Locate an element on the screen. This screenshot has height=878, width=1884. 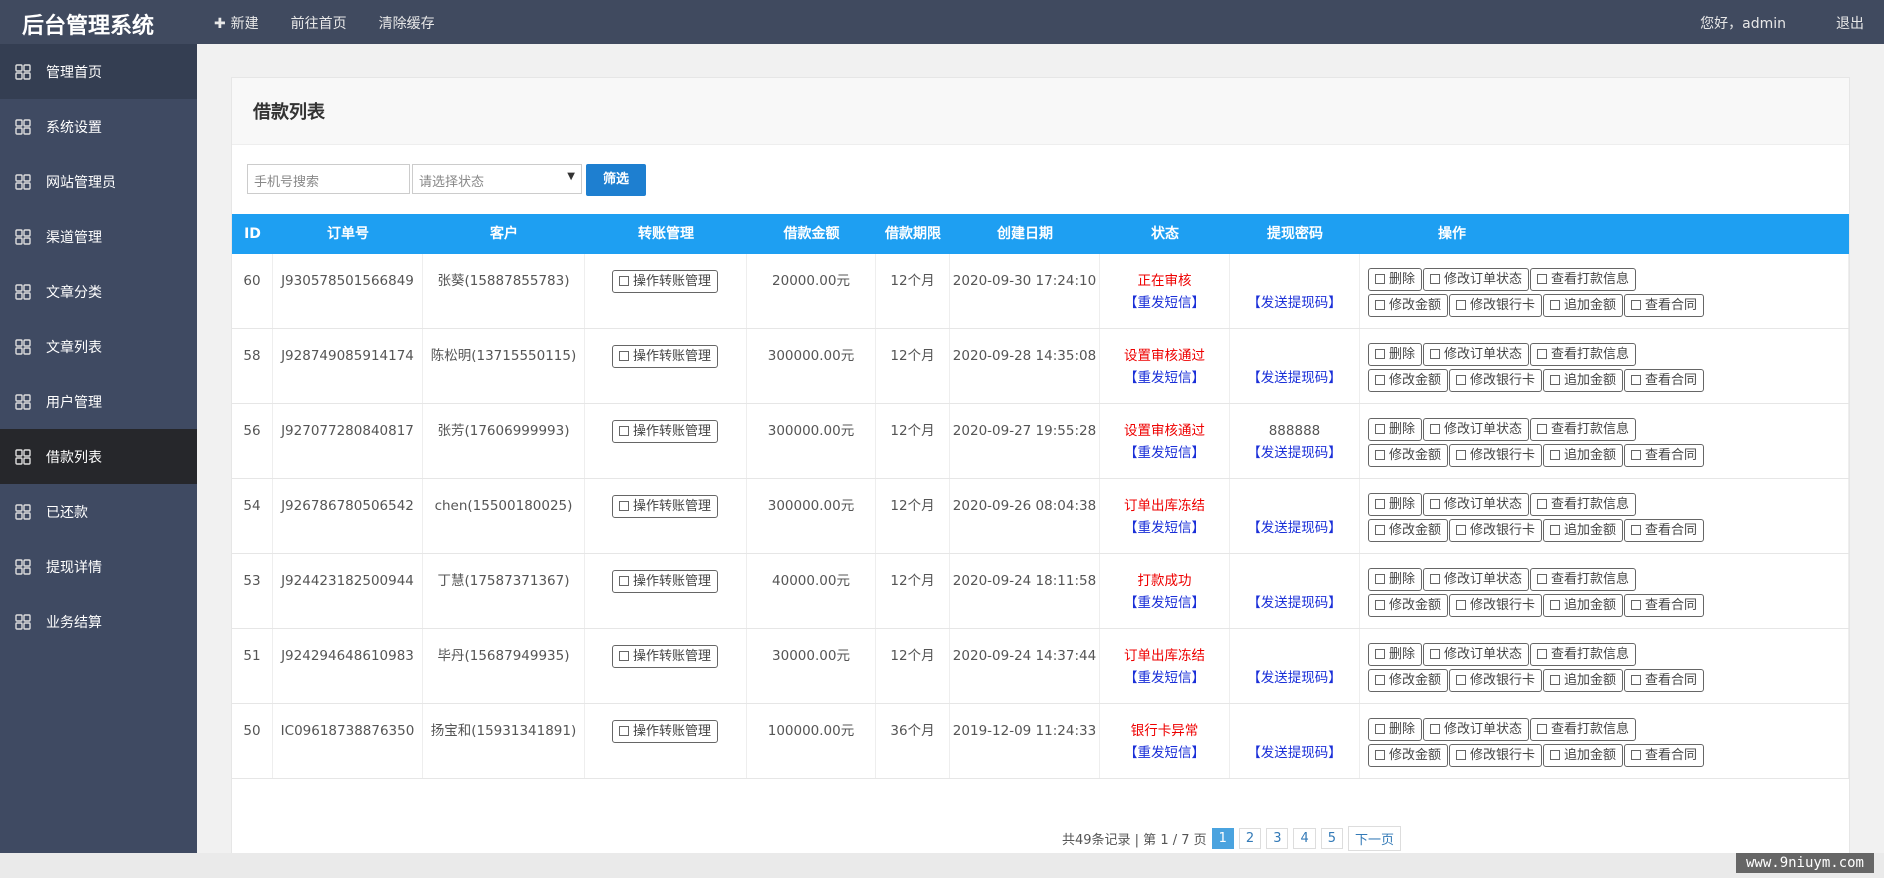
logout: 退出 is located at coordinates (1850, 24).